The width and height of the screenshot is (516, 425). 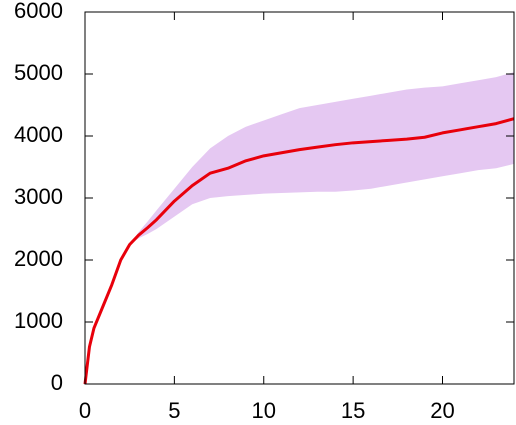 What do you see at coordinates (38, 134) in the screenshot?
I see `y-tick-label: 4000` at bounding box center [38, 134].